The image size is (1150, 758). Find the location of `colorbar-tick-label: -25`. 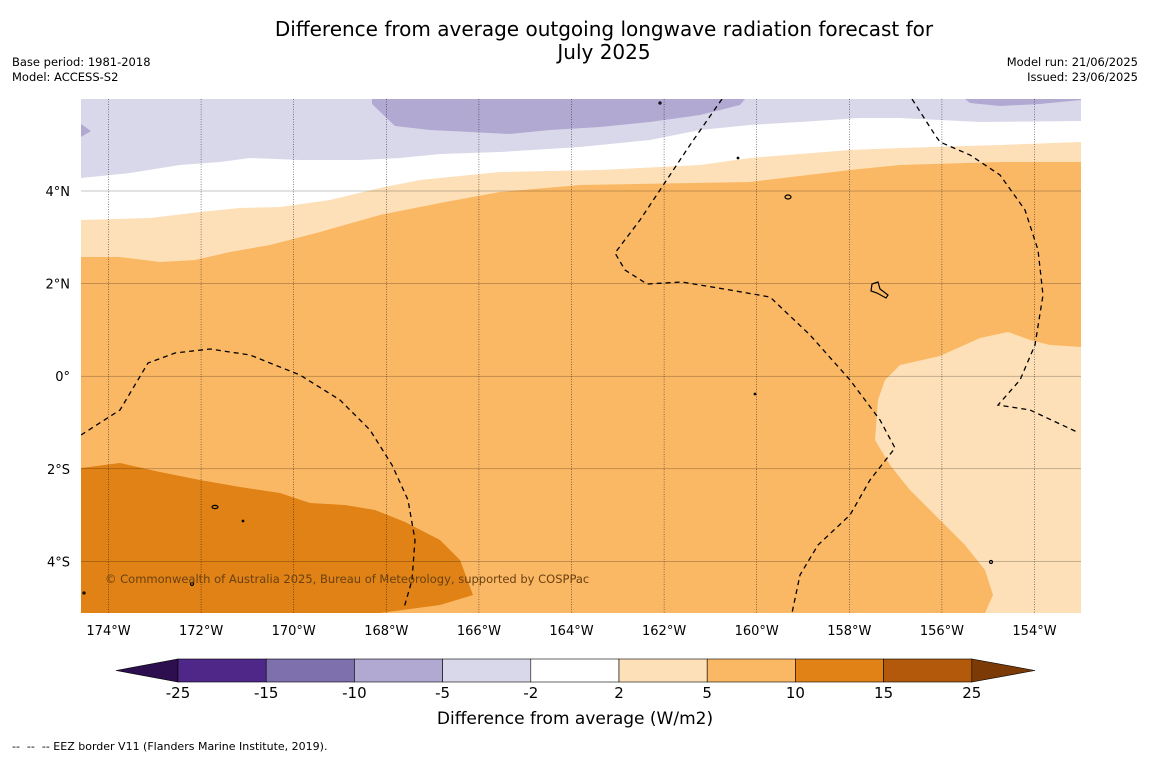

colorbar-tick-label: -25 is located at coordinates (178, 693).